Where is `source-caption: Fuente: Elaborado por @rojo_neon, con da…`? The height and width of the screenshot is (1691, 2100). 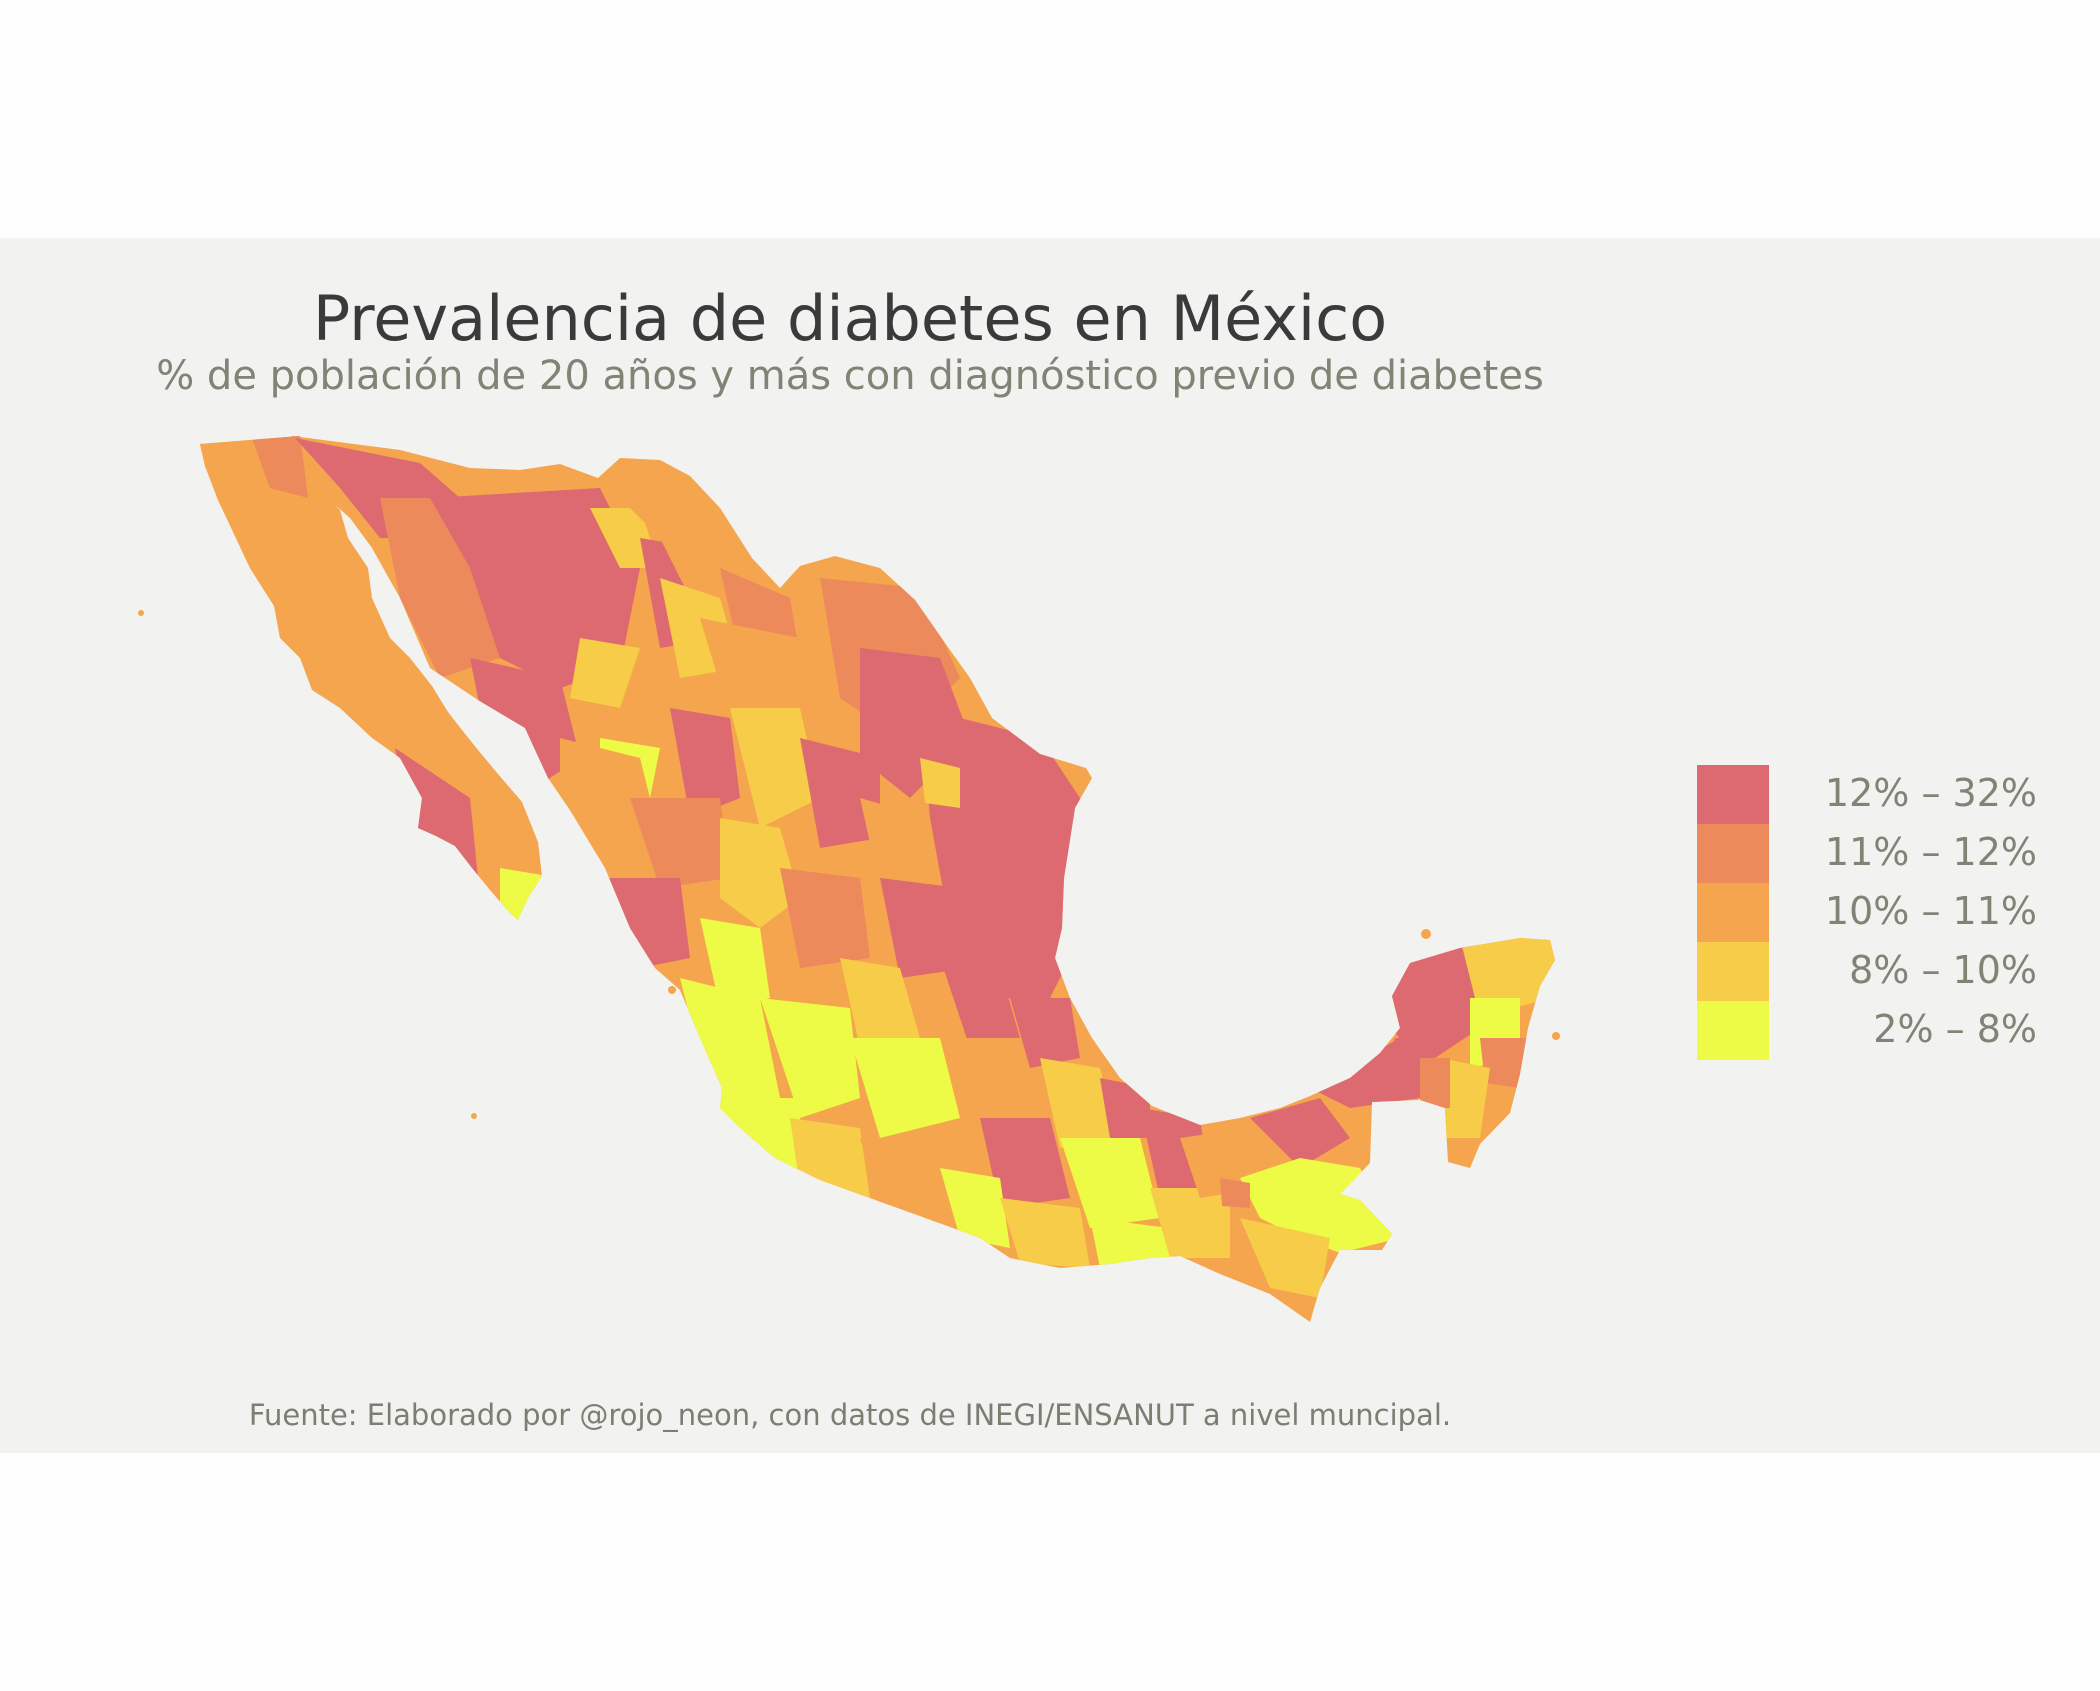 source-caption: Fuente: Elaborado por @rojo_neon, con da… is located at coordinates (850, 1415).